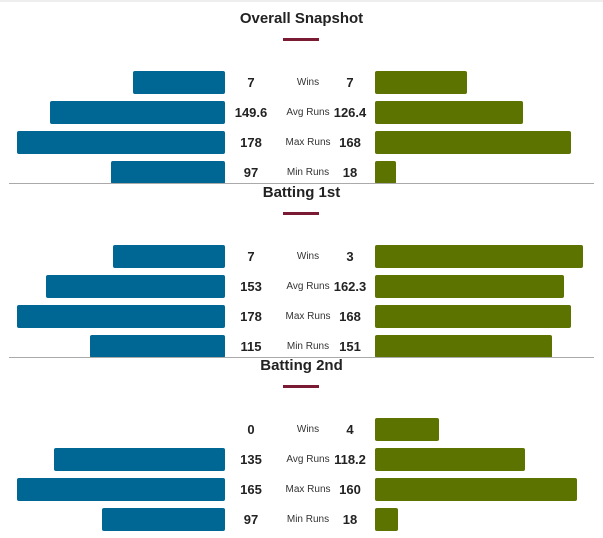 The image size is (603, 538). What do you see at coordinates (301, 365) in the screenshot?
I see `section-title: Batting 2nd` at bounding box center [301, 365].